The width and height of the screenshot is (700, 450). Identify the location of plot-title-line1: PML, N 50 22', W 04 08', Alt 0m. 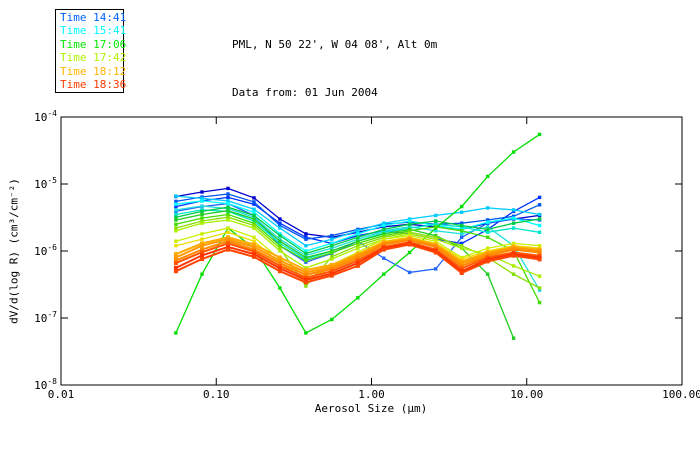
(335, 44).